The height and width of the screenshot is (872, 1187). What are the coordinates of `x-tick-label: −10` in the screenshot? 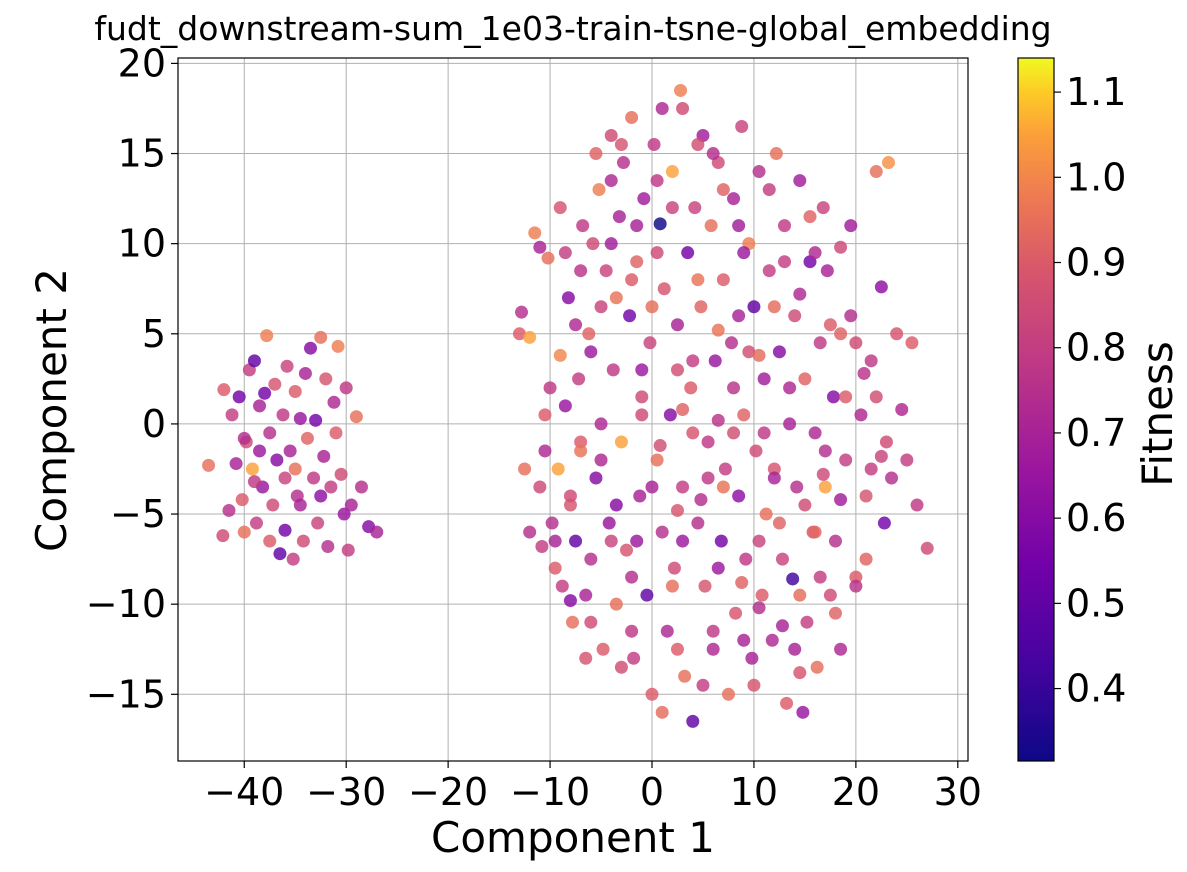 It's located at (550, 792).